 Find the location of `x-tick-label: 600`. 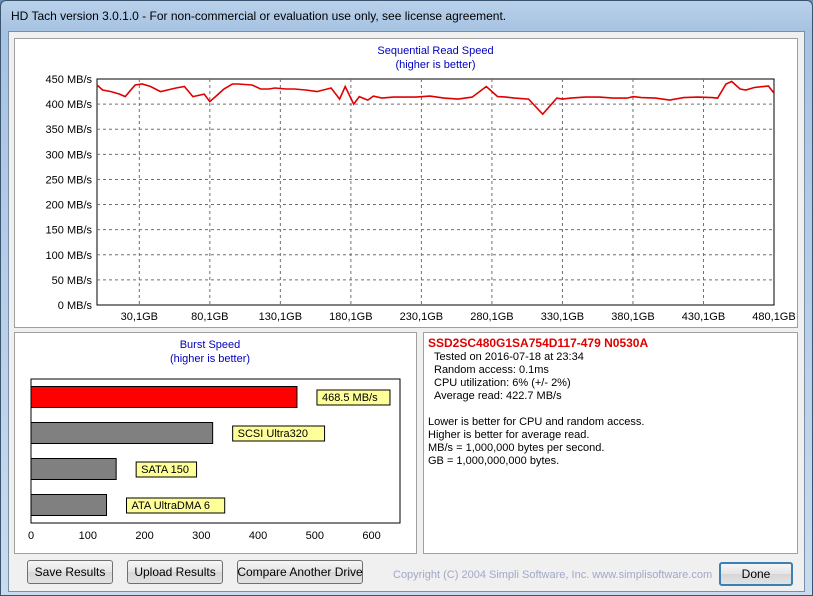

x-tick-label: 600 is located at coordinates (371, 536).